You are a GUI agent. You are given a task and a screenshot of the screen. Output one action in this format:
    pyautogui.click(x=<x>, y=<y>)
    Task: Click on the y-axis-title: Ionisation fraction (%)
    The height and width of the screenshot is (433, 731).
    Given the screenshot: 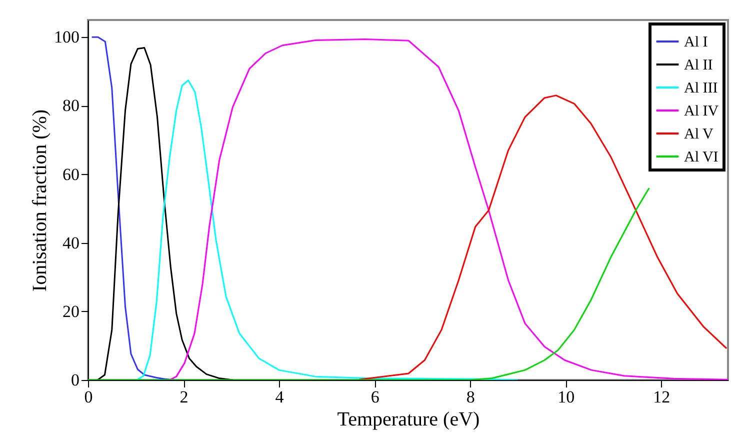 What is the action you would take?
    pyautogui.click(x=40, y=200)
    